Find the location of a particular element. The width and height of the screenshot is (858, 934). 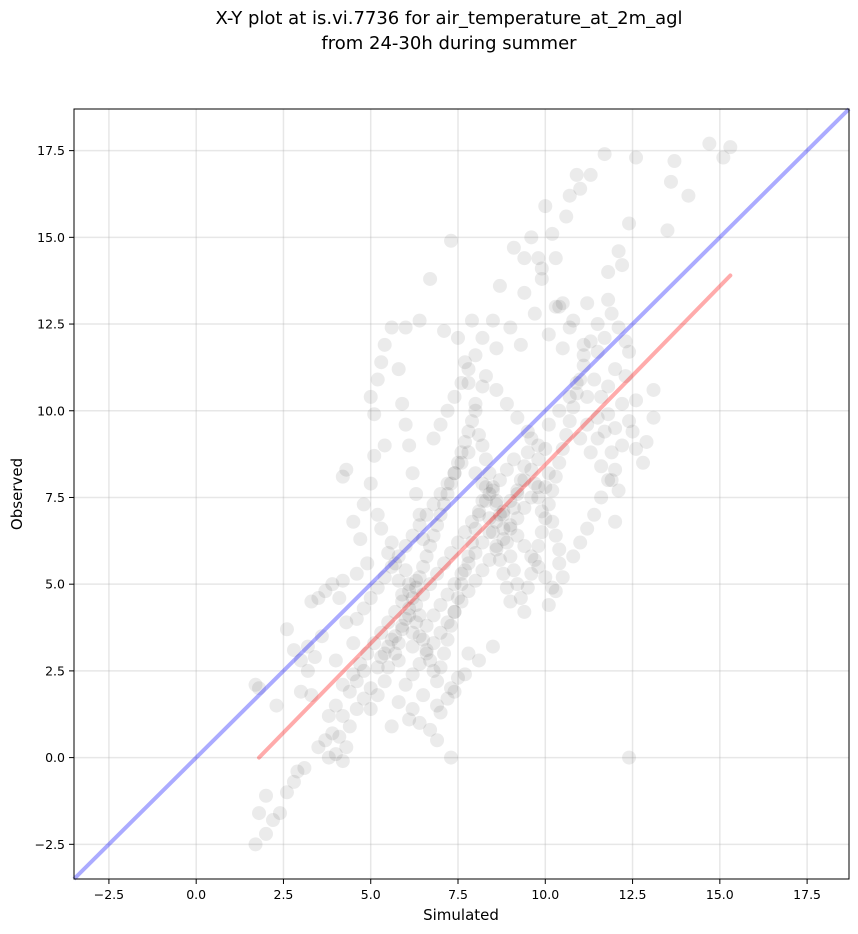

y-axis-ticks: −2.5 0.0 2.5 5.0 7.5 10.0 12.5 15.0 17.5 is located at coordinates (54, 497).